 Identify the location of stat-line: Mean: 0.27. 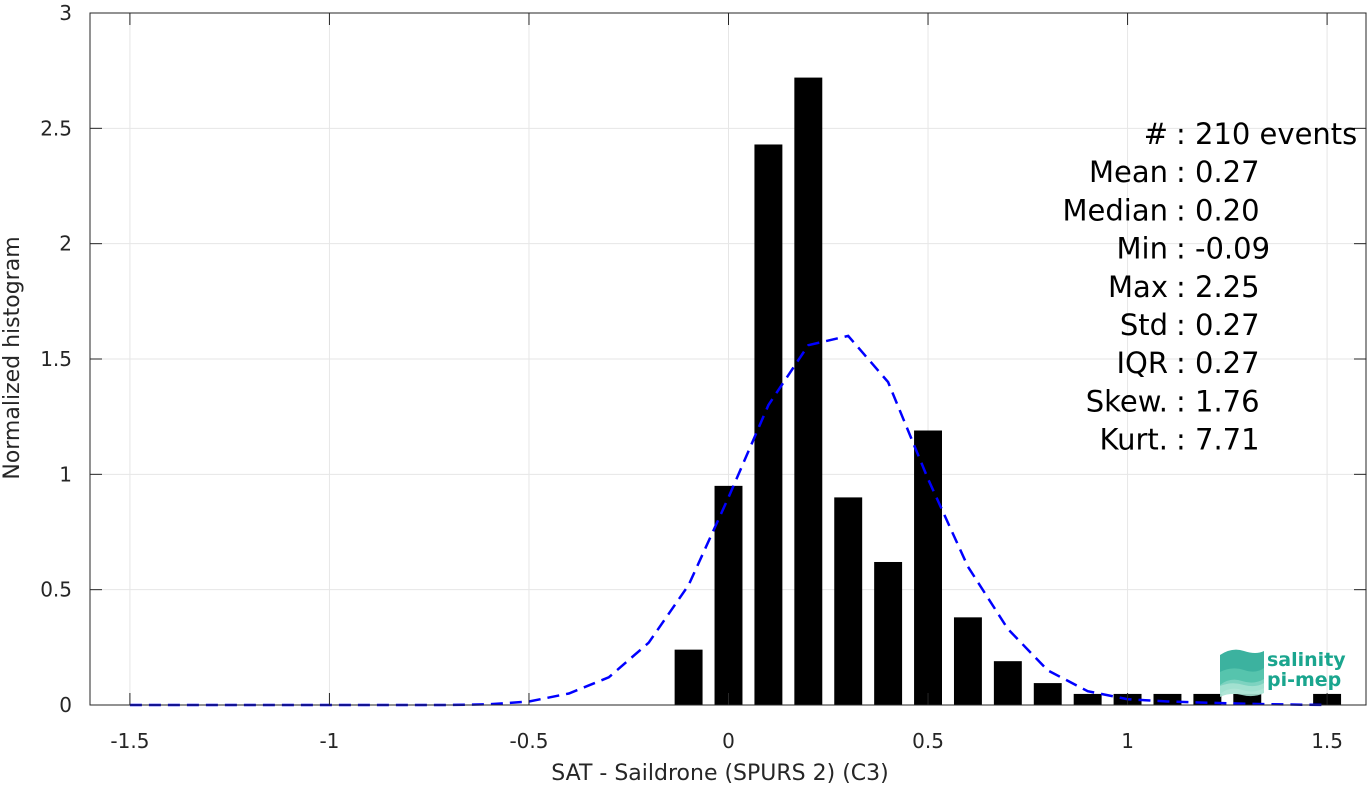
(1174, 172).